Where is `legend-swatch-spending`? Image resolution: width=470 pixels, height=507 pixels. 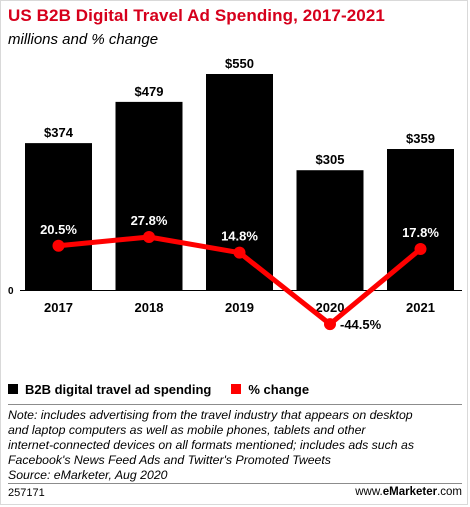
legend-swatch-spending is located at coordinates (13, 389).